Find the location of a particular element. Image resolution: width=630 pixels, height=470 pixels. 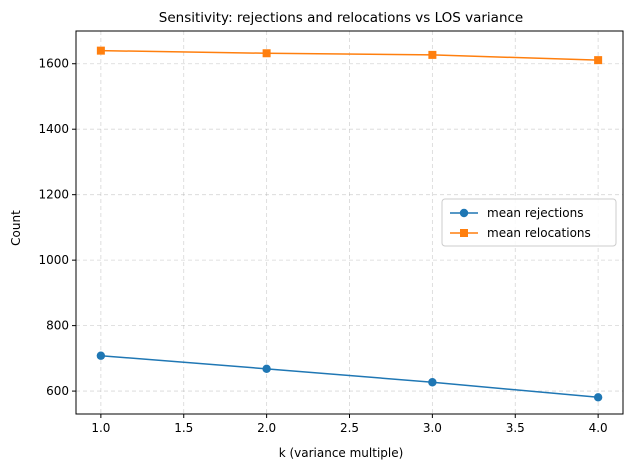

y-tick-label: 1200 is located at coordinates (53, 195).